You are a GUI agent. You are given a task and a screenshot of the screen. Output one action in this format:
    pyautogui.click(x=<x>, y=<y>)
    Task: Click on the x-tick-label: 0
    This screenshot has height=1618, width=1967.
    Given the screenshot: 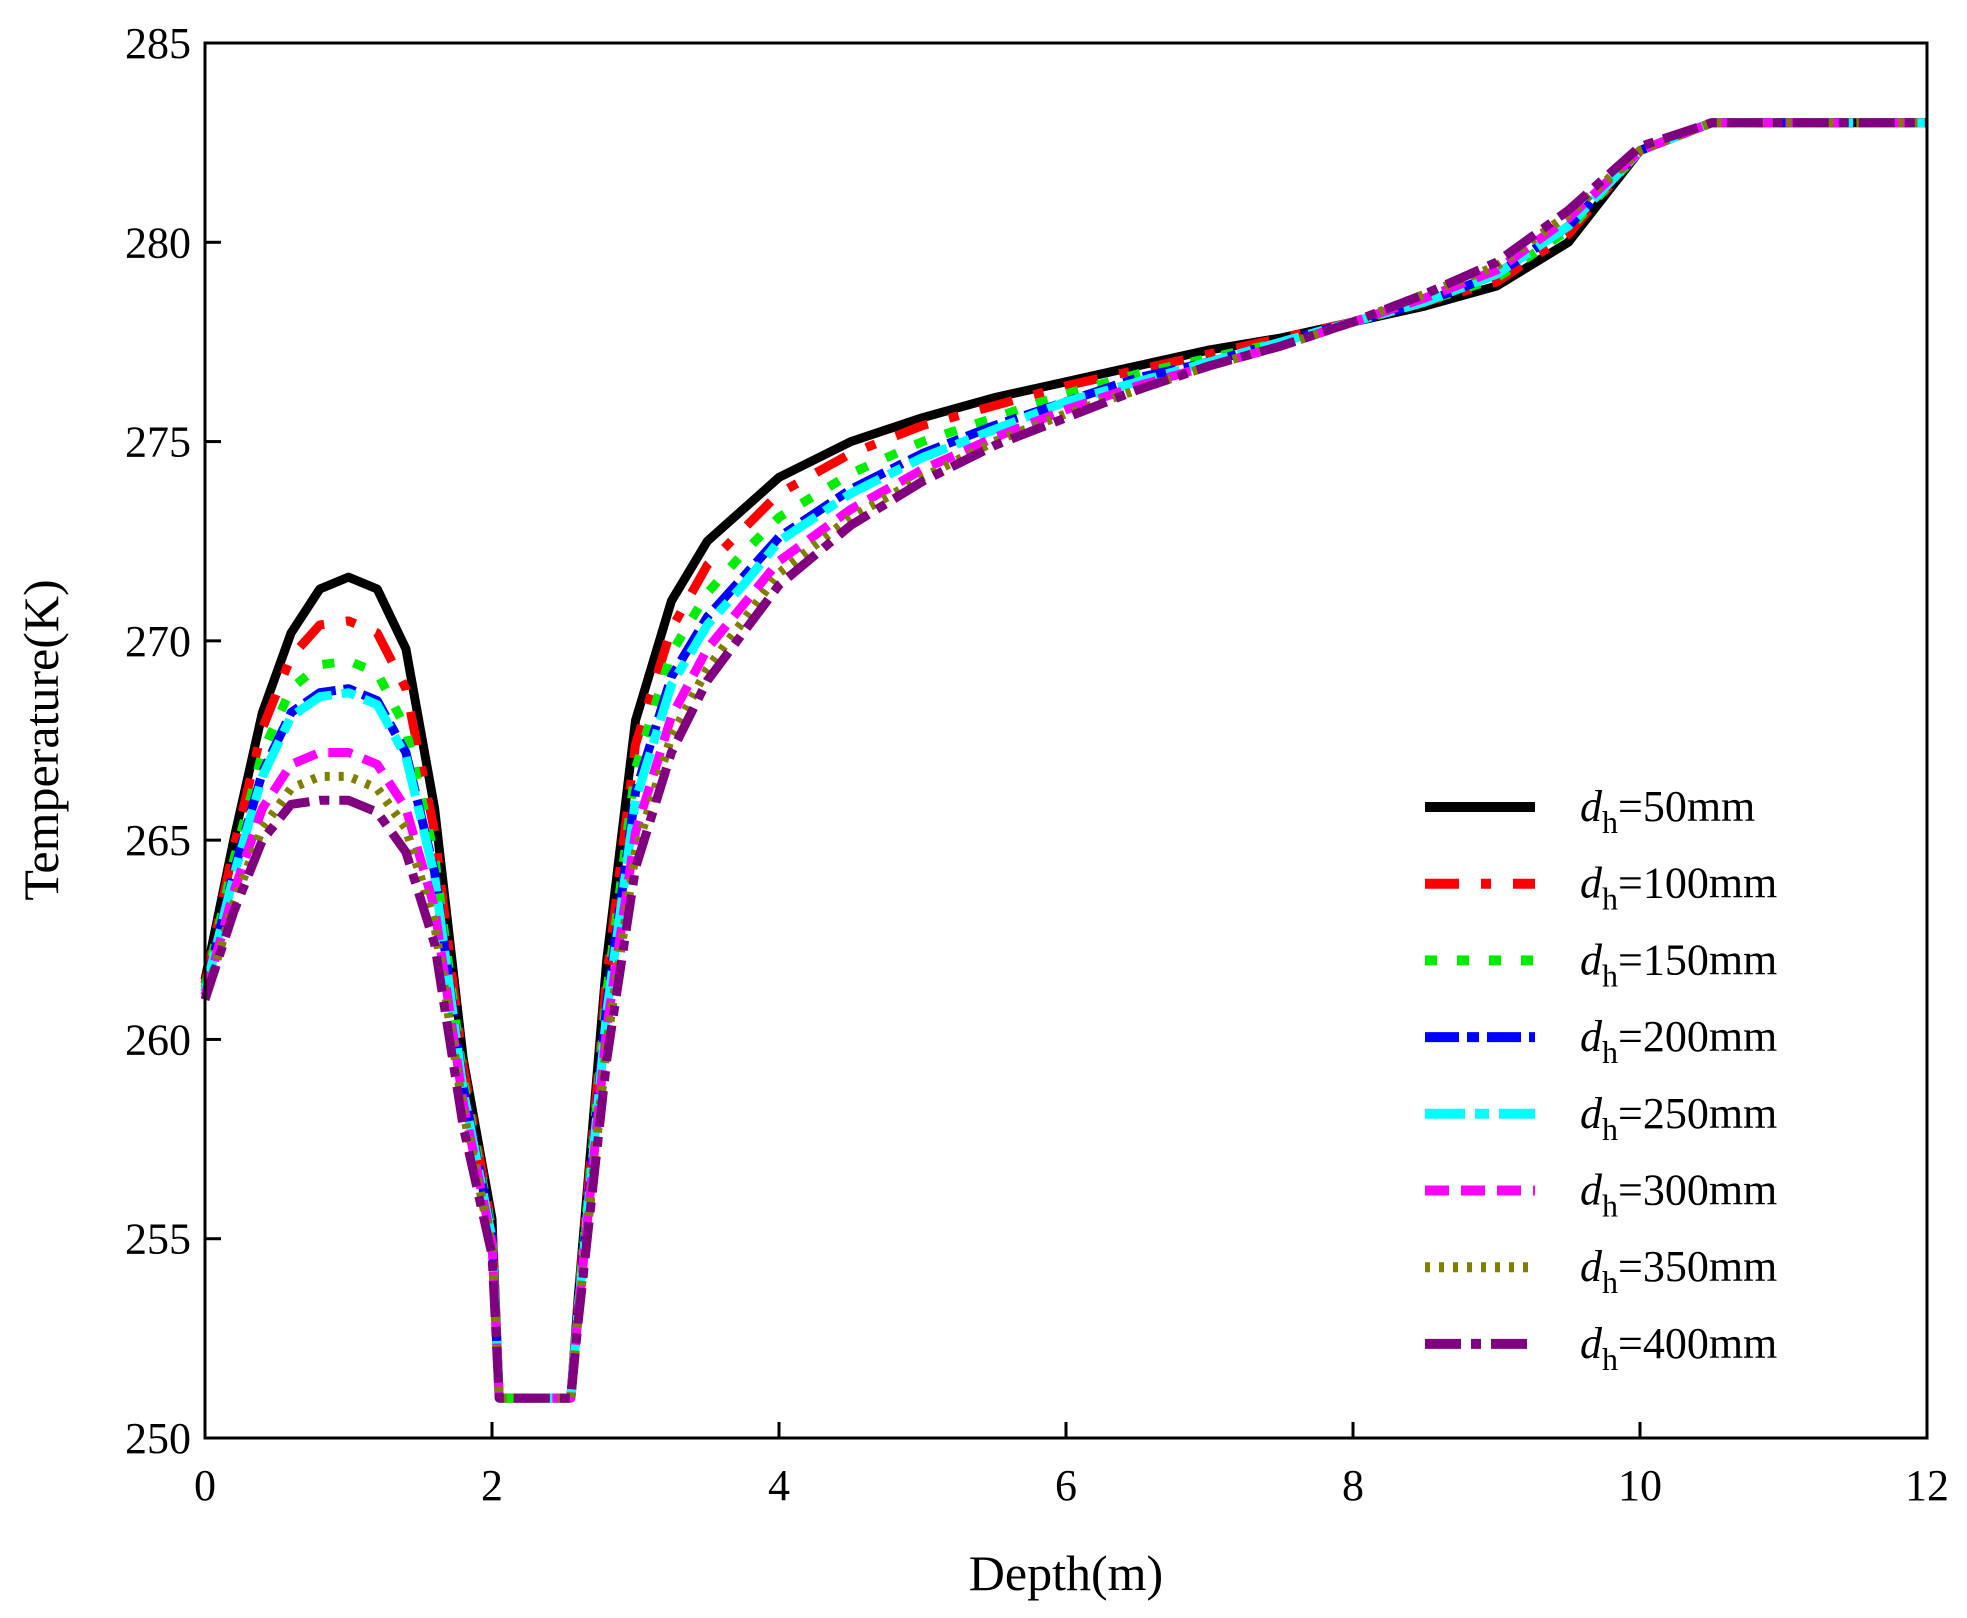 What is the action you would take?
    pyautogui.click(x=205, y=1485)
    